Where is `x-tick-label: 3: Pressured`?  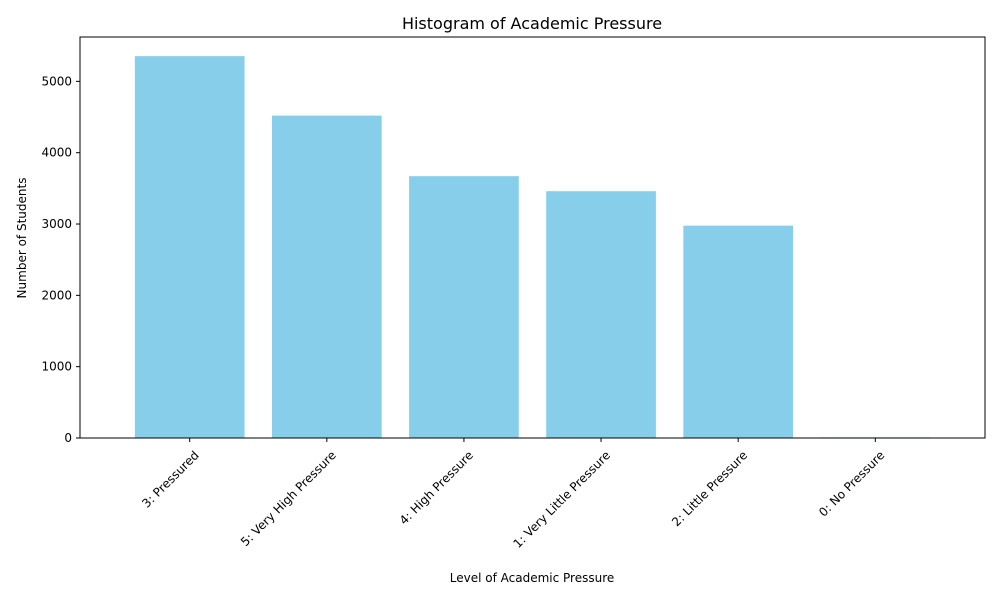
x-tick-label: 3: Pressured is located at coordinates (170, 479).